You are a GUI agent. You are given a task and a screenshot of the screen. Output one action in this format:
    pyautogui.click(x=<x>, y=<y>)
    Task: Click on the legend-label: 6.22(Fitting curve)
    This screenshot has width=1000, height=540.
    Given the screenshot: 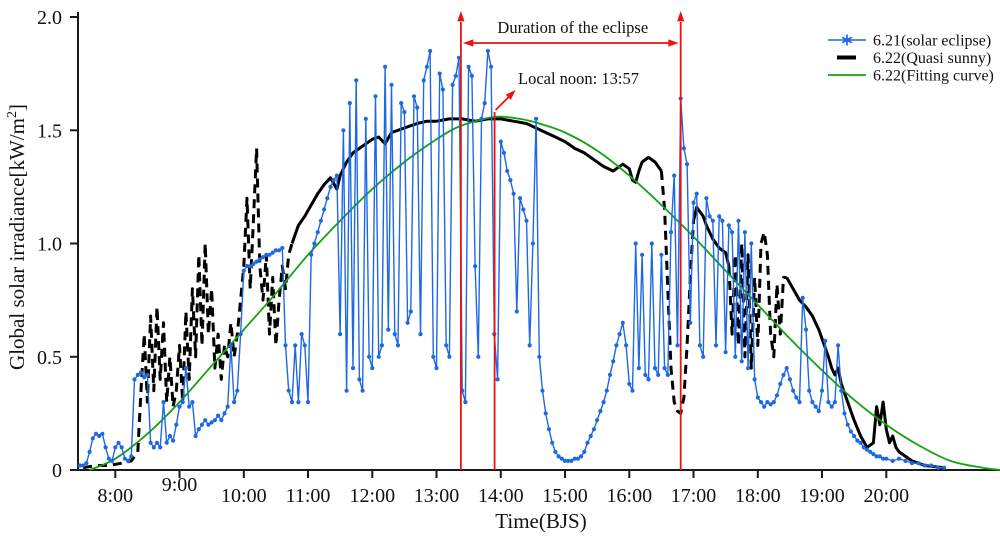 What is the action you would take?
    pyautogui.click(x=933, y=76)
    